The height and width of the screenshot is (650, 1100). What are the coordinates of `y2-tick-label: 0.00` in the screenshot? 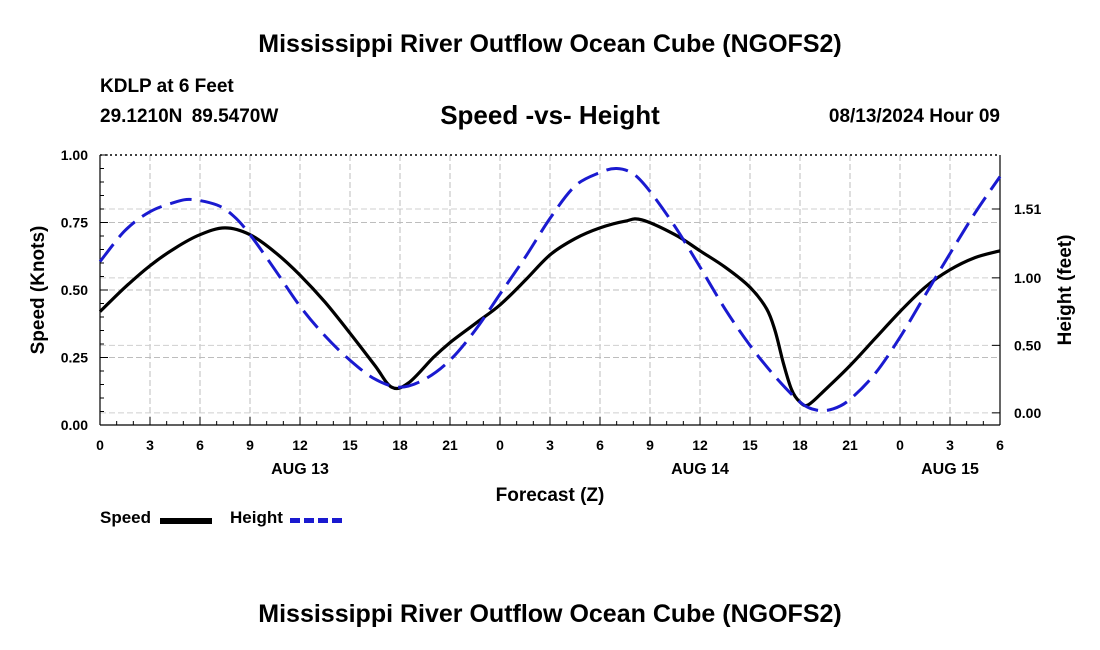 It's located at (1027, 413).